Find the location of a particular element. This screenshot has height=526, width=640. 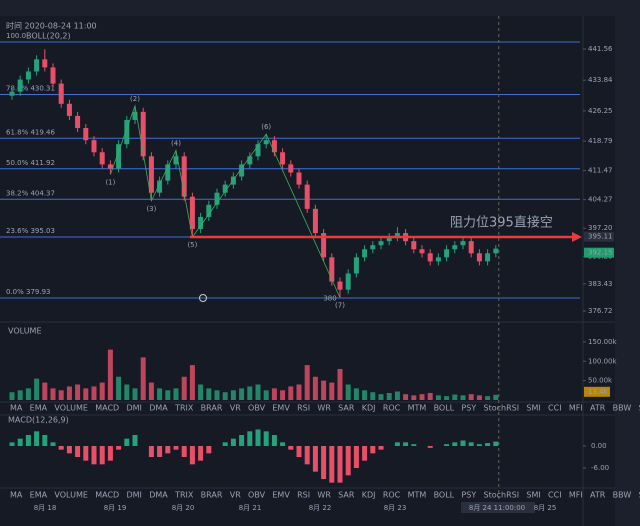

wave-label: (2) is located at coordinates (135, 99).